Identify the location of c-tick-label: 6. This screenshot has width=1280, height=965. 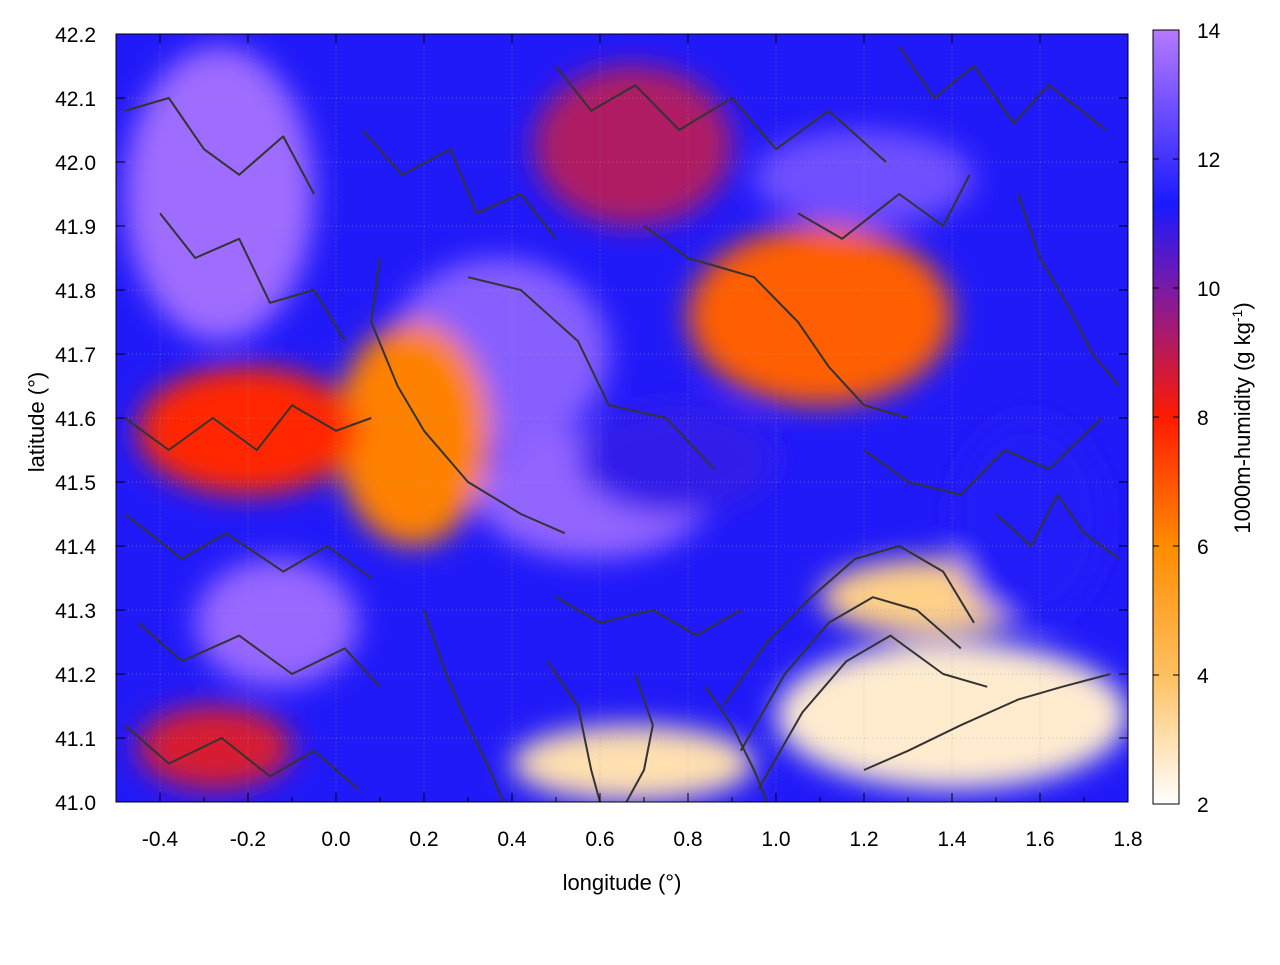
(1203, 547).